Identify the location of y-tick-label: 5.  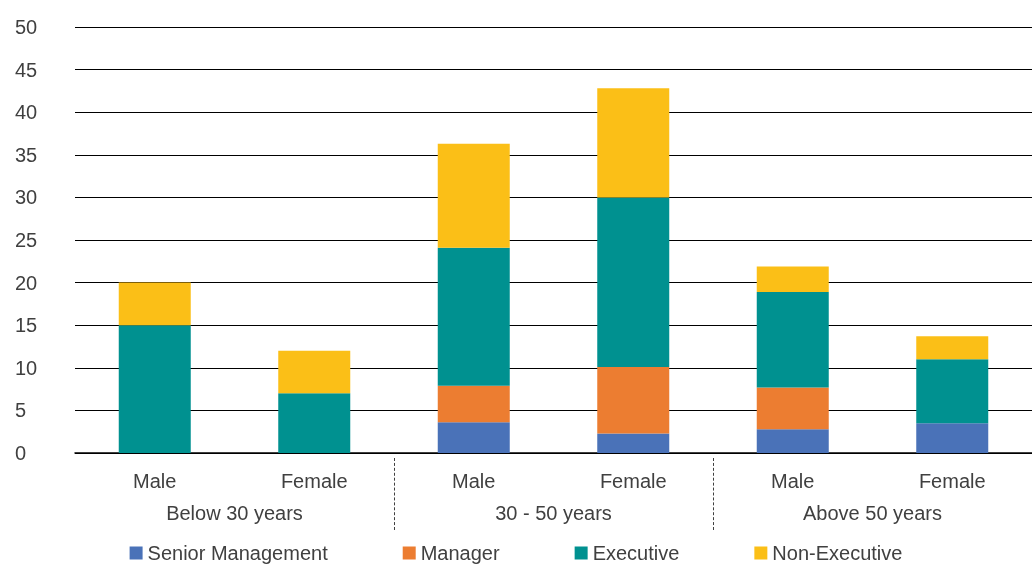
(21, 410).